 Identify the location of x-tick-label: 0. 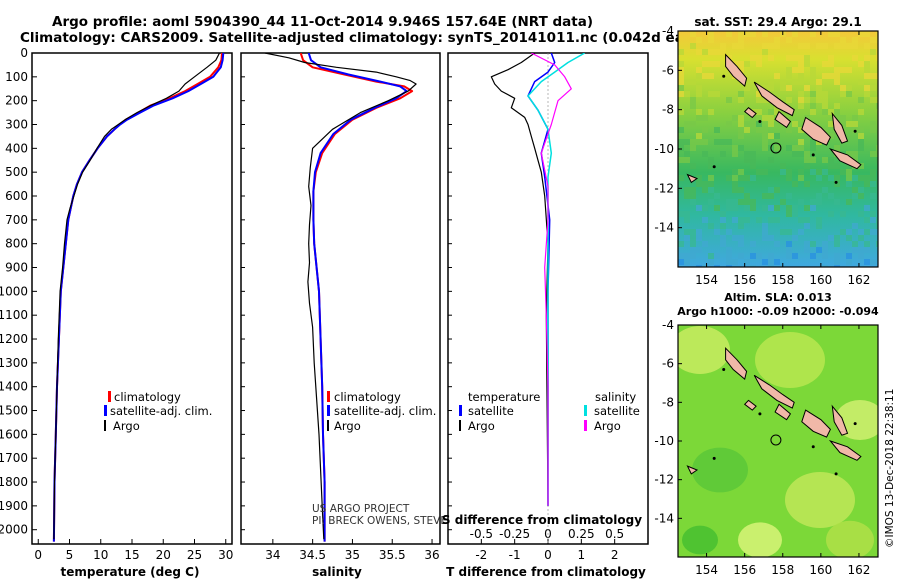
(38, 555).